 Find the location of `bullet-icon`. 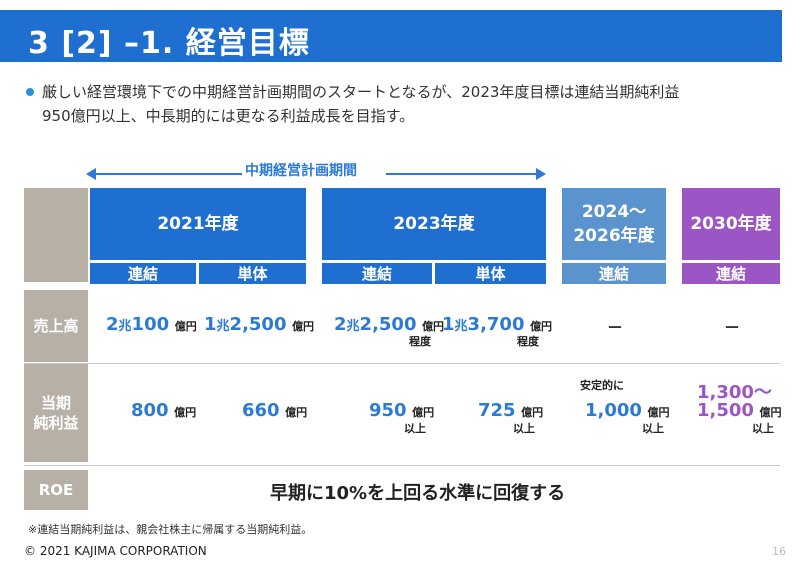

bullet-icon is located at coordinates (30, 92).